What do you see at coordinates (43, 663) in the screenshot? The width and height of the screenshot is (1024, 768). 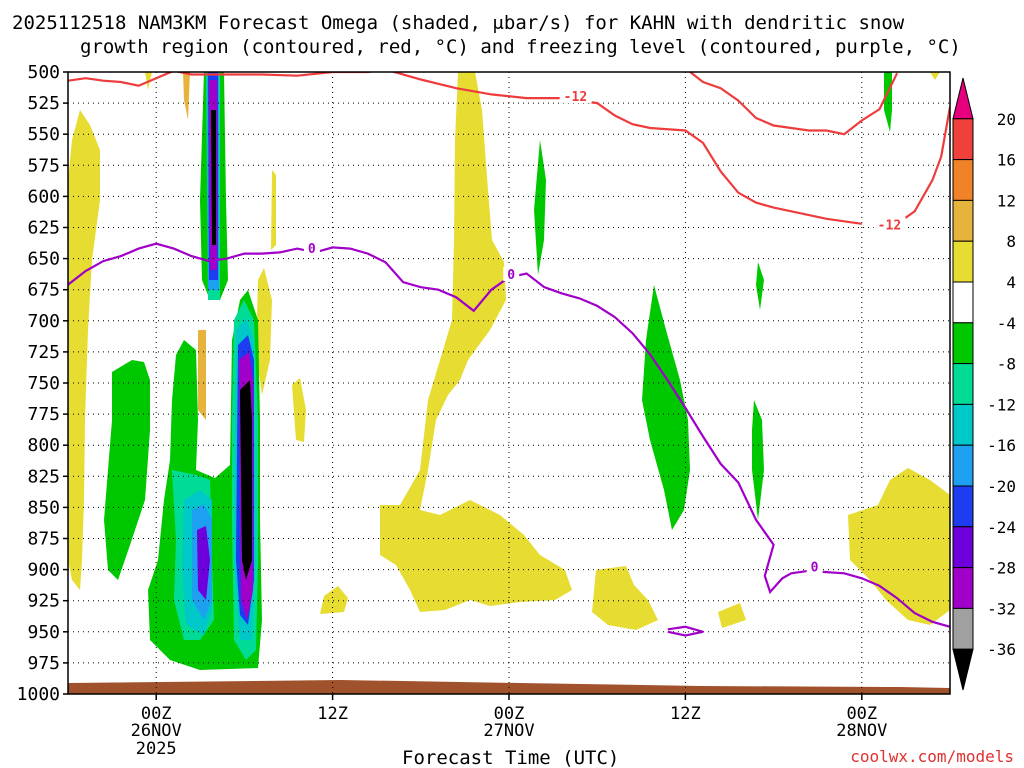 I see `y-tick-label-975: 975` at bounding box center [43, 663].